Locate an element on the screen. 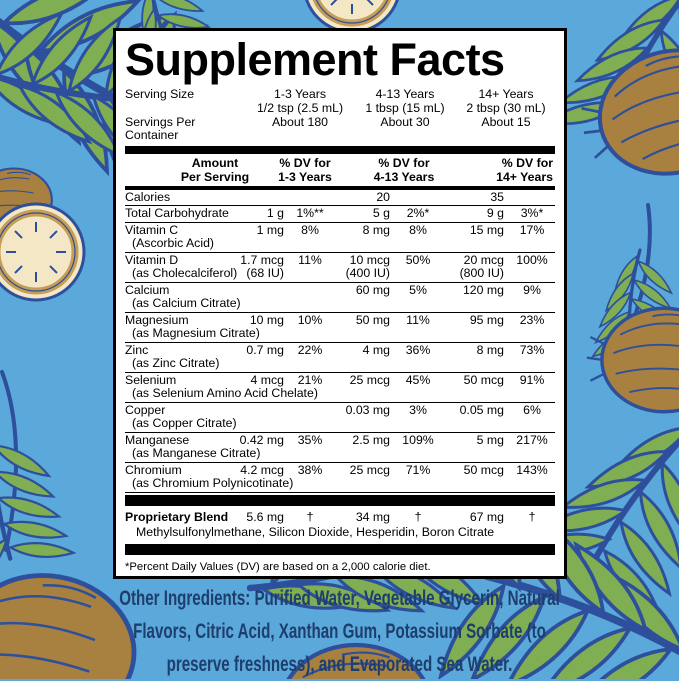 The width and height of the screenshot is (679, 681). nutrient-name: Calories is located at coordinates (147, 197).